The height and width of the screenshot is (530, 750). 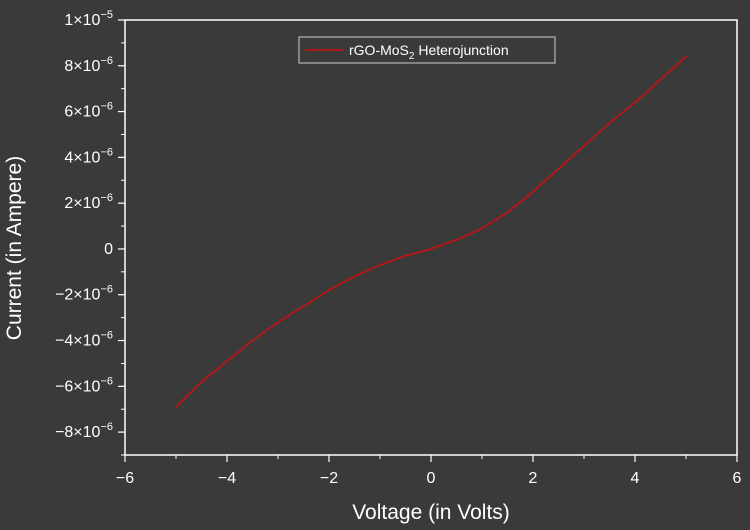 What do you see at coordinates (84, 385) in the screenshot?
I see `y-tick-label: −6×10⁻⁶` at bounding box center [84, 385].